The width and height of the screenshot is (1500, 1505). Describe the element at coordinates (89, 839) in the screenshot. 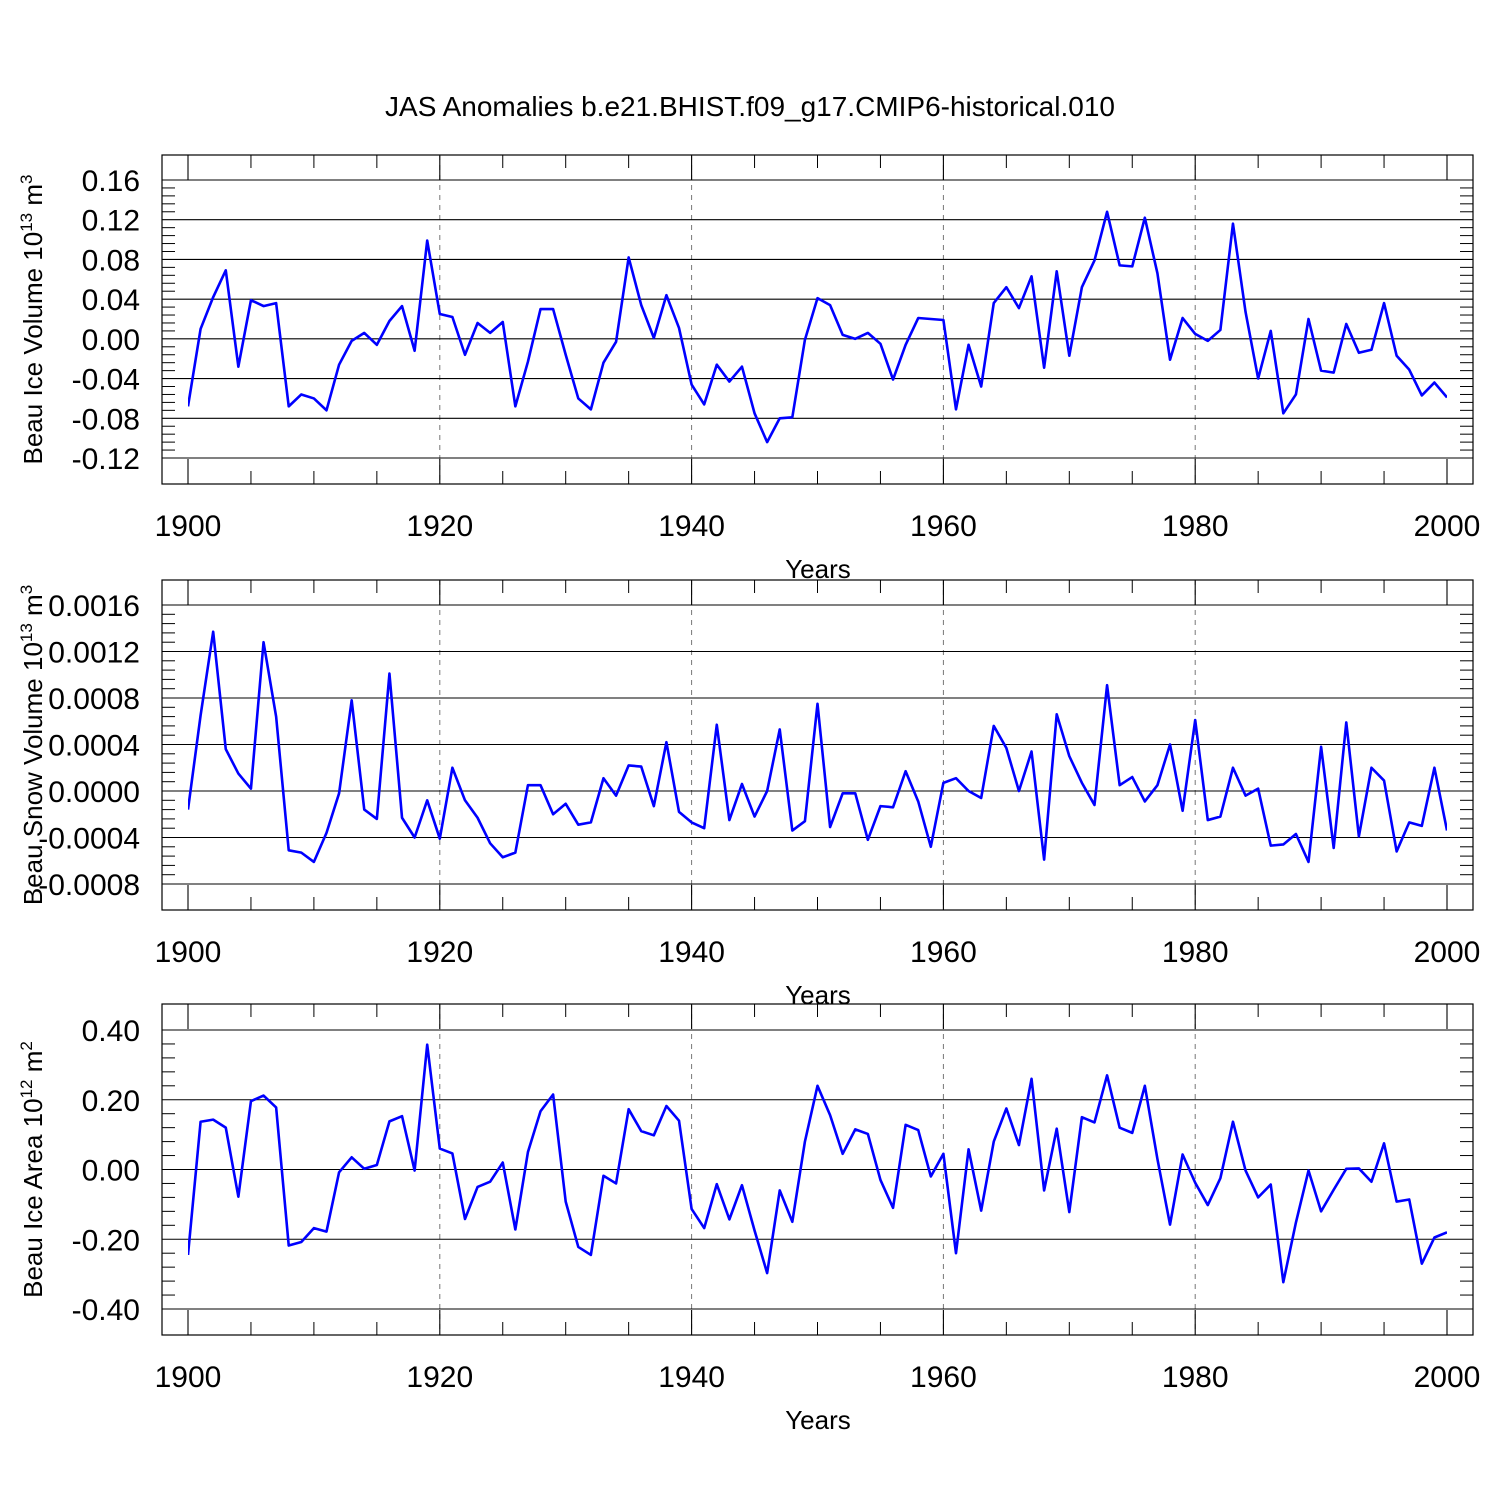

I see `y-tick-label: -0.0004` at that location.